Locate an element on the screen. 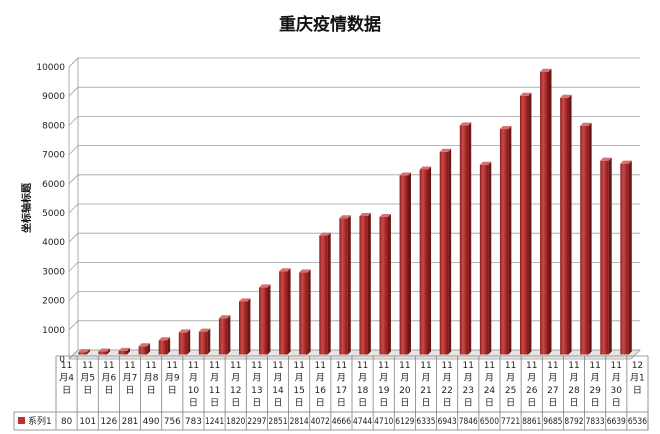 The height and width of the screenshot is (434, 660). data-label: 4744 is located at coordinates (362, 422).